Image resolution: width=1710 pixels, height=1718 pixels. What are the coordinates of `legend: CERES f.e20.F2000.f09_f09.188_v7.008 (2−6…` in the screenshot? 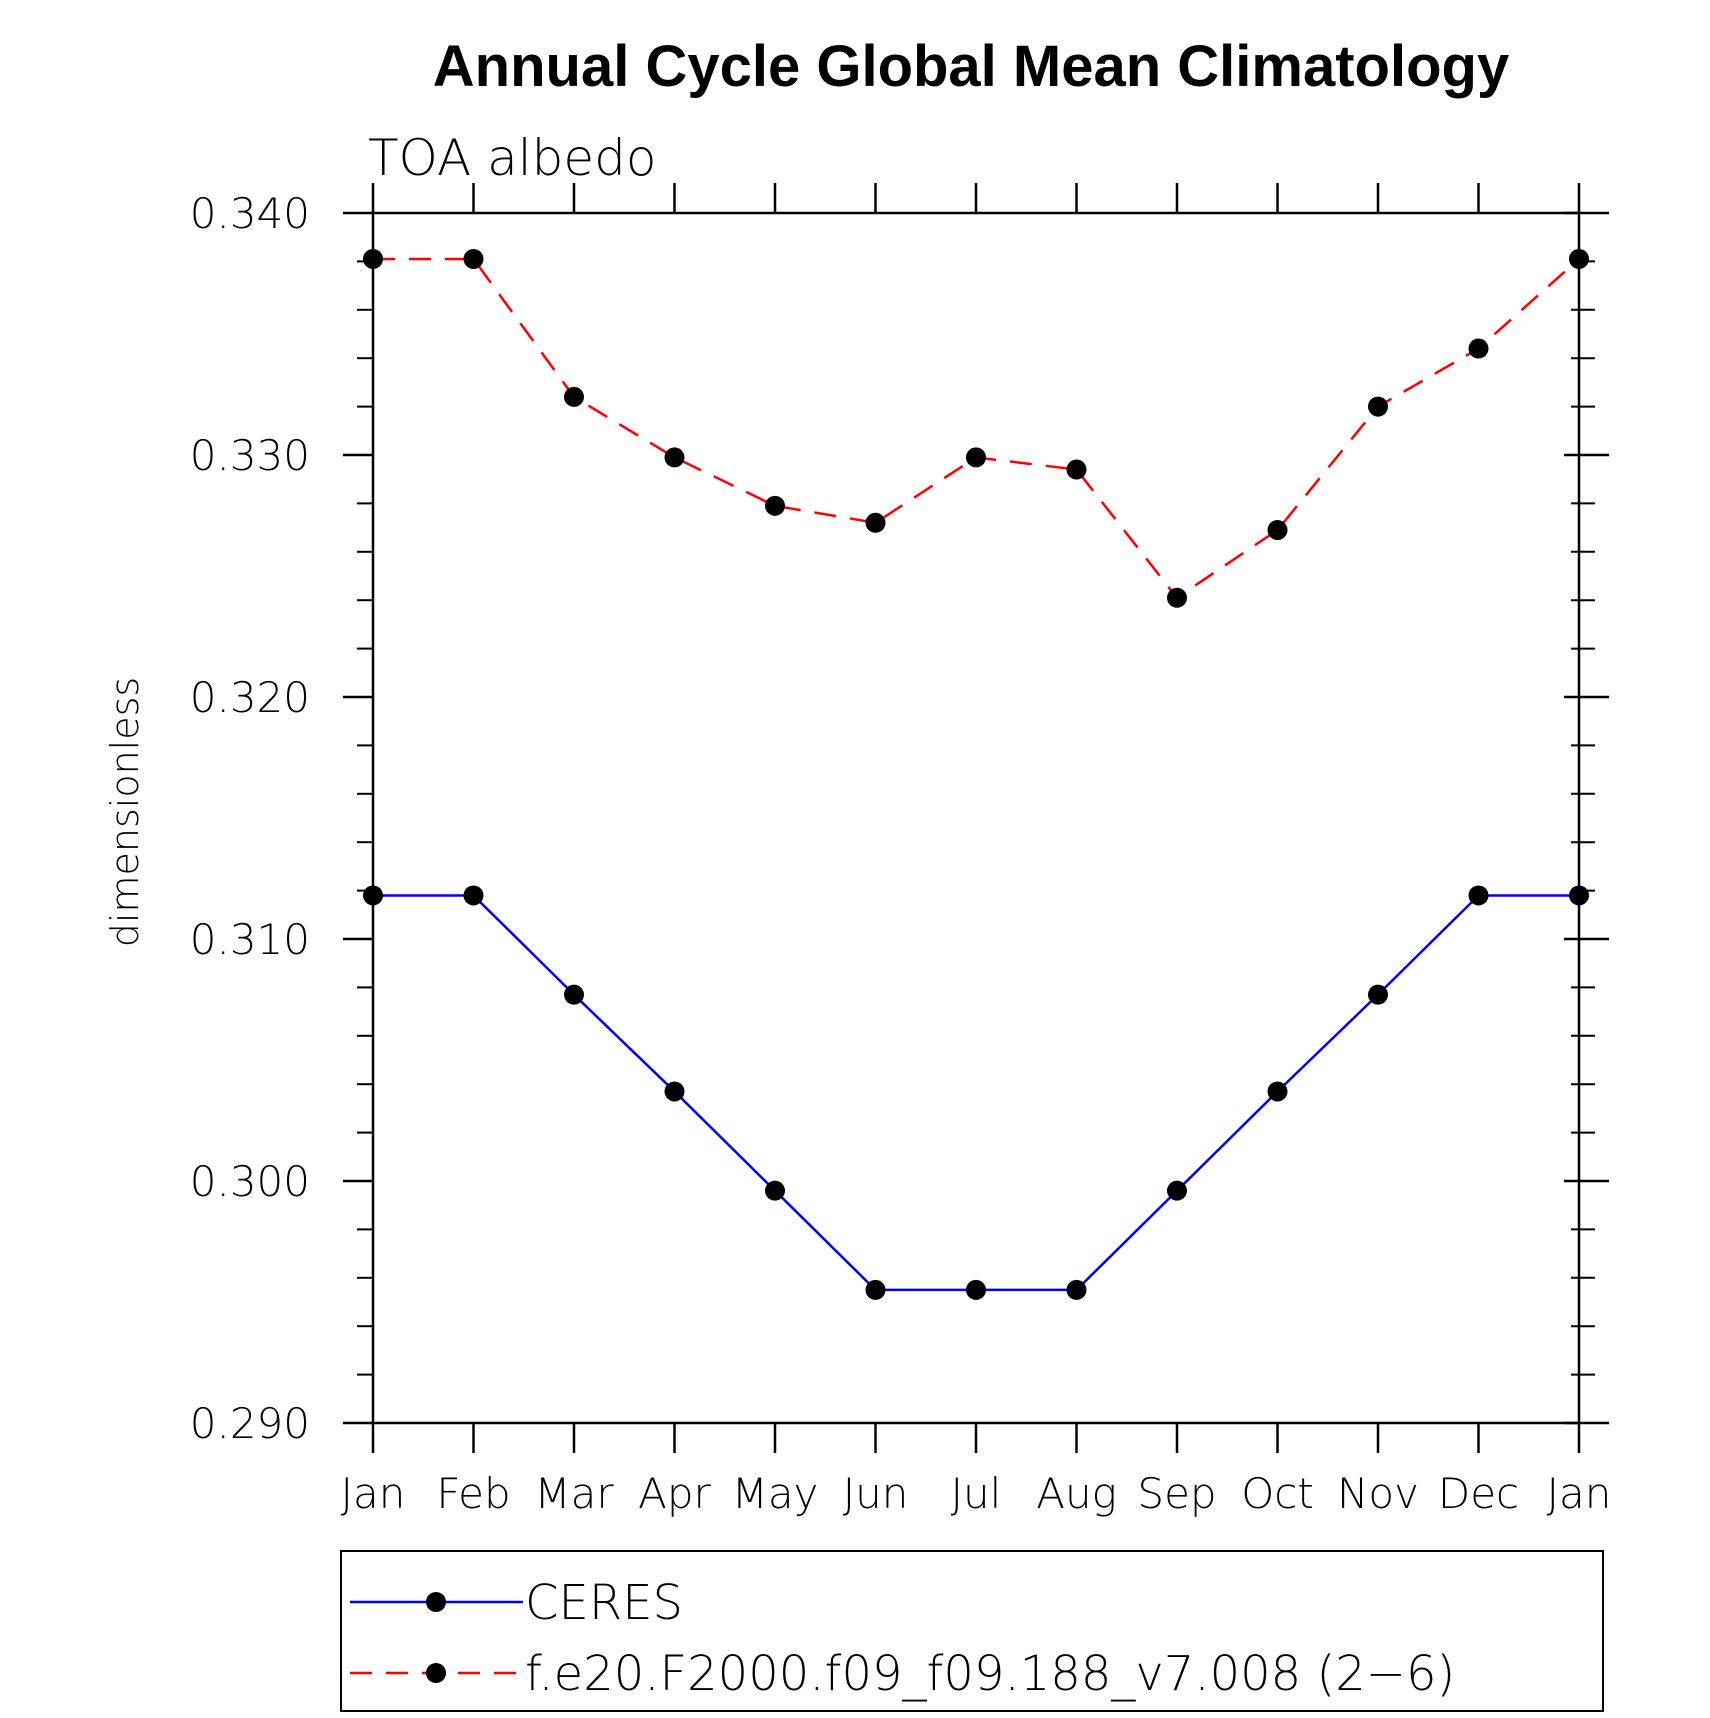 It's located at (972, 1631).